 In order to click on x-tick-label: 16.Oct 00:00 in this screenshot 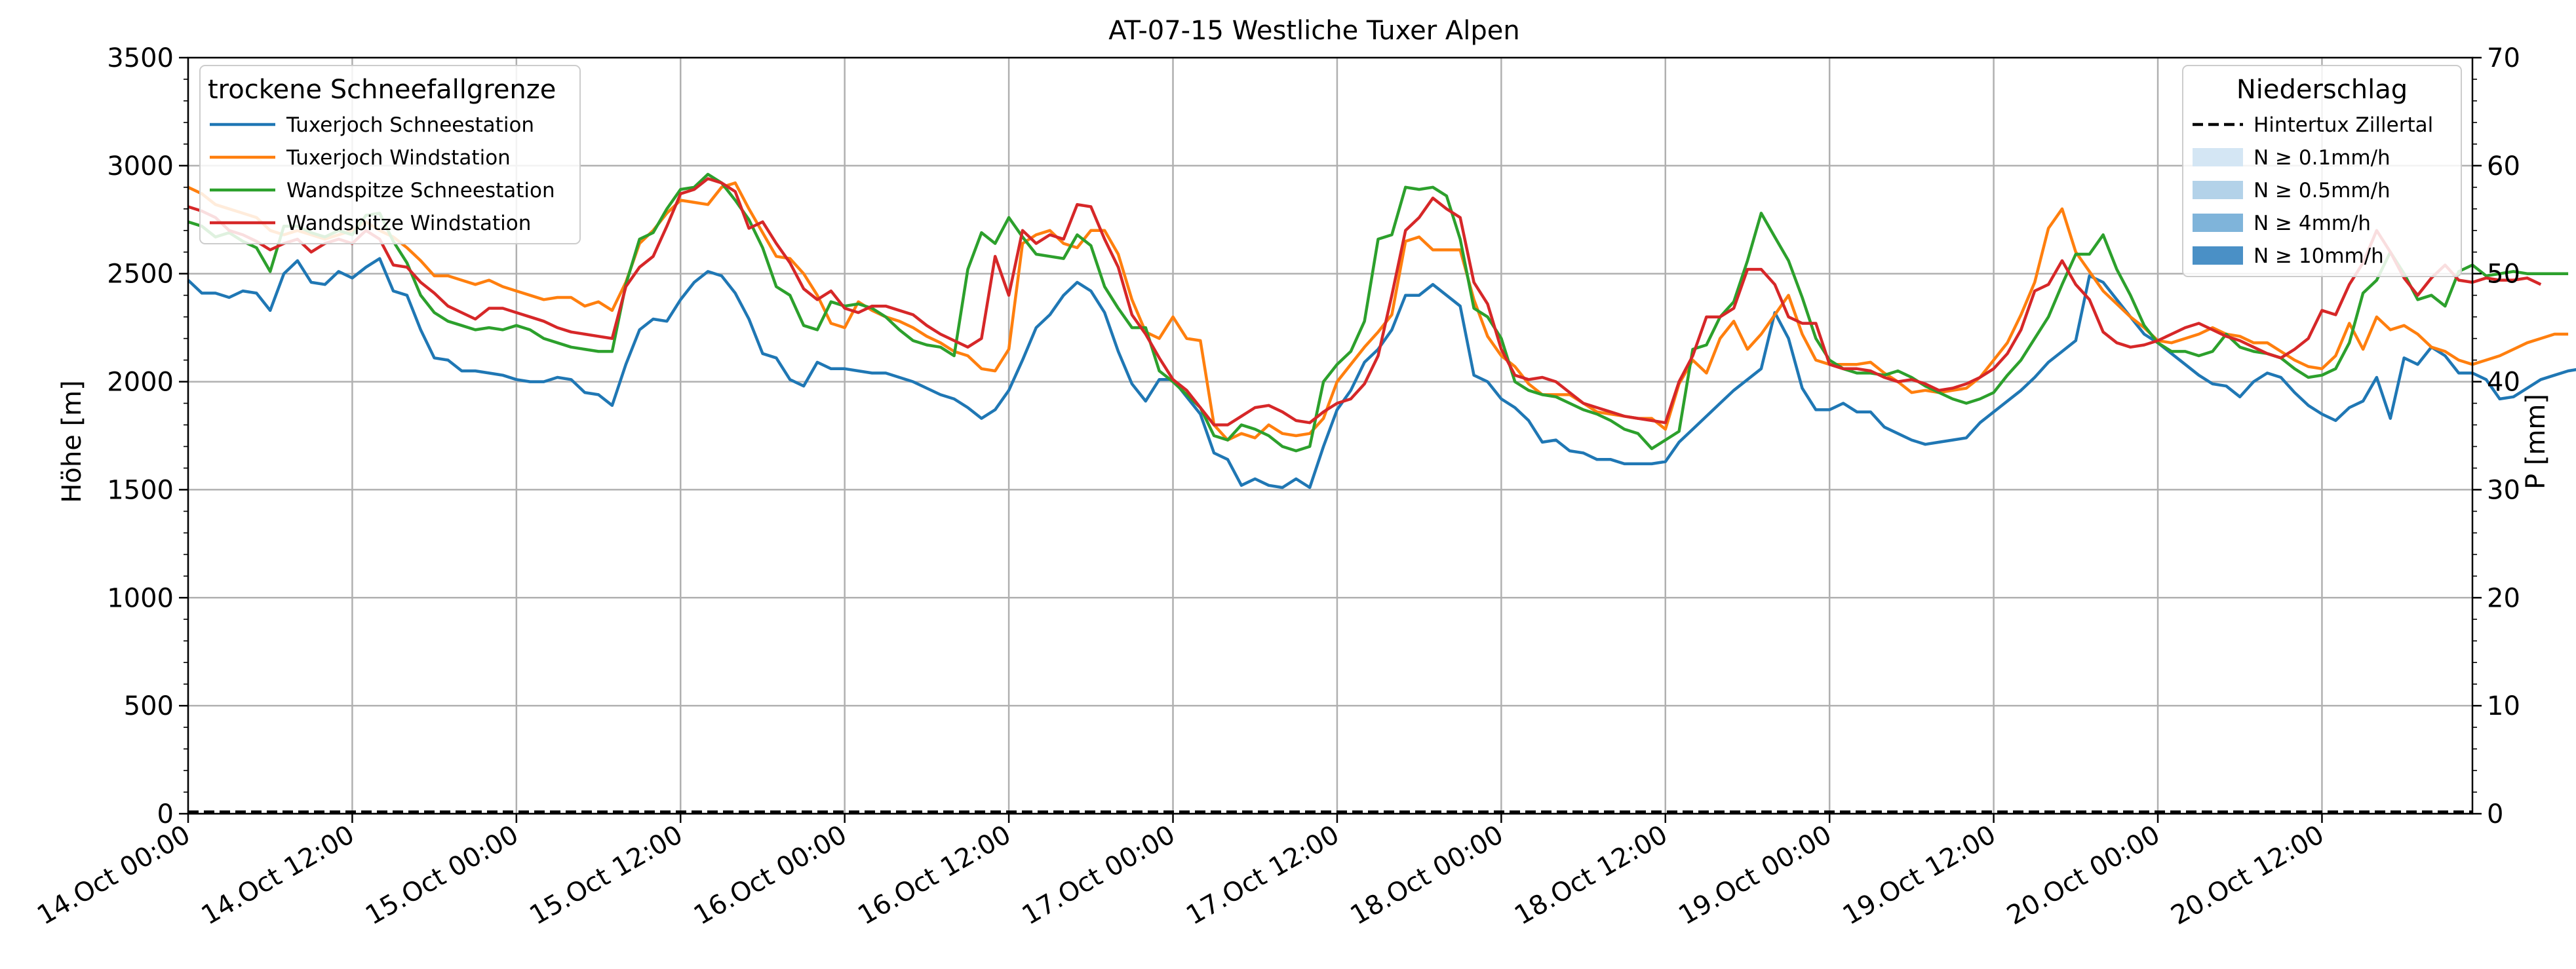, I will do `click(770, 875)`.